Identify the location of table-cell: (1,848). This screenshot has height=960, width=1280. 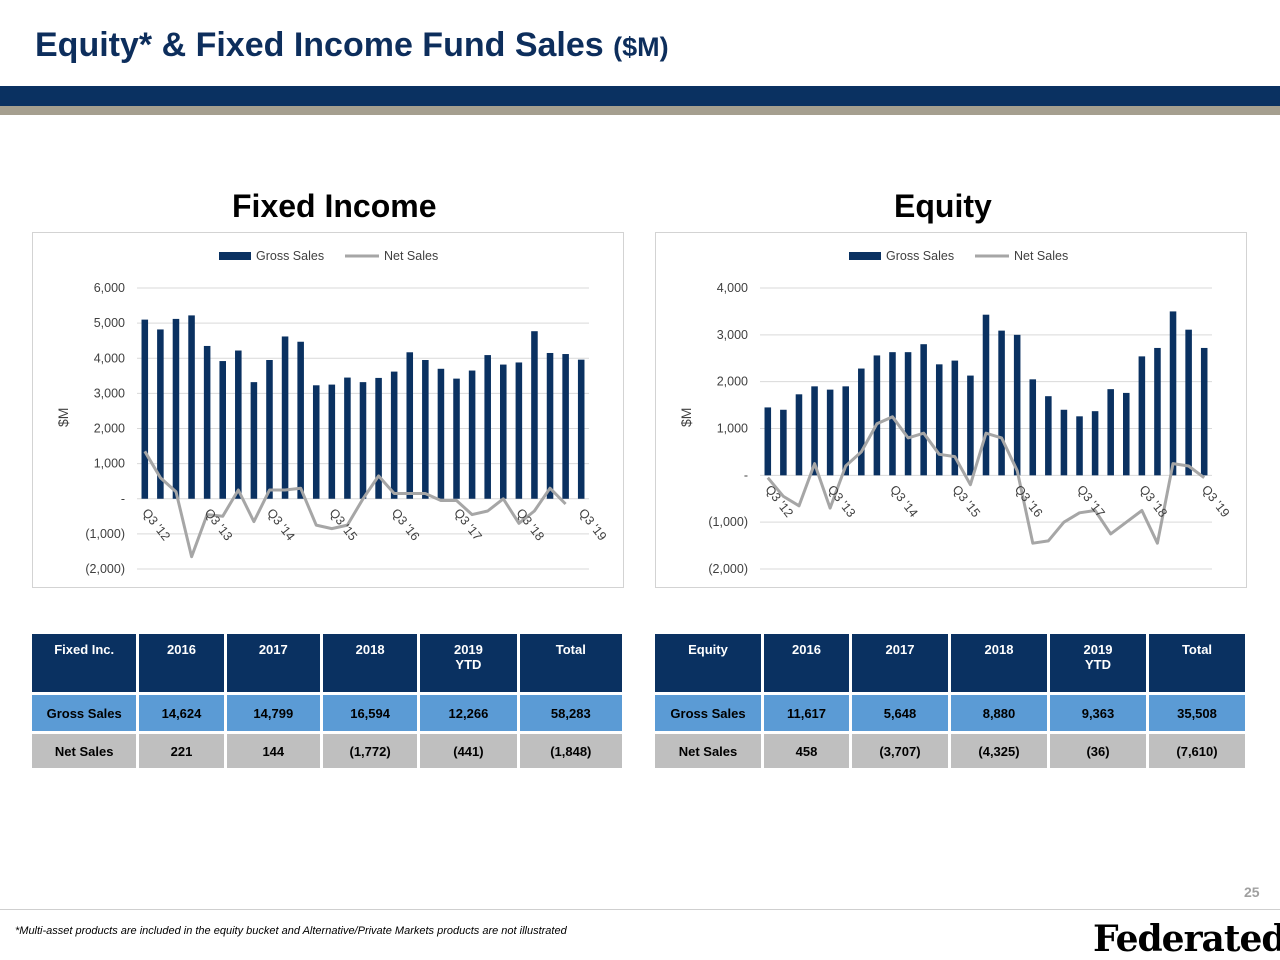
(570, 751).